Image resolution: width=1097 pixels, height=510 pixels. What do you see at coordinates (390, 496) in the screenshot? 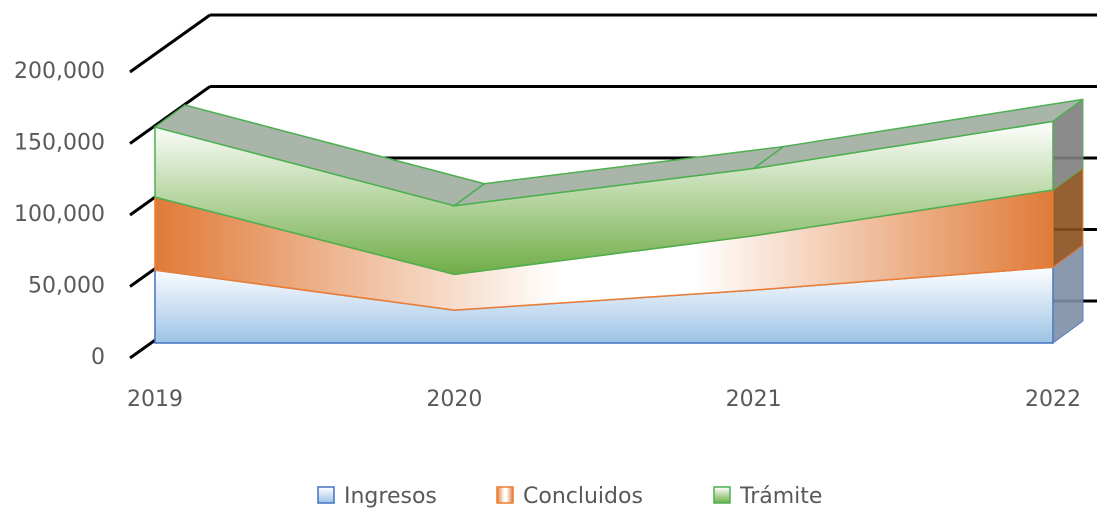
I see `legend-label: Ingresos` at bounding box center [390, 496].